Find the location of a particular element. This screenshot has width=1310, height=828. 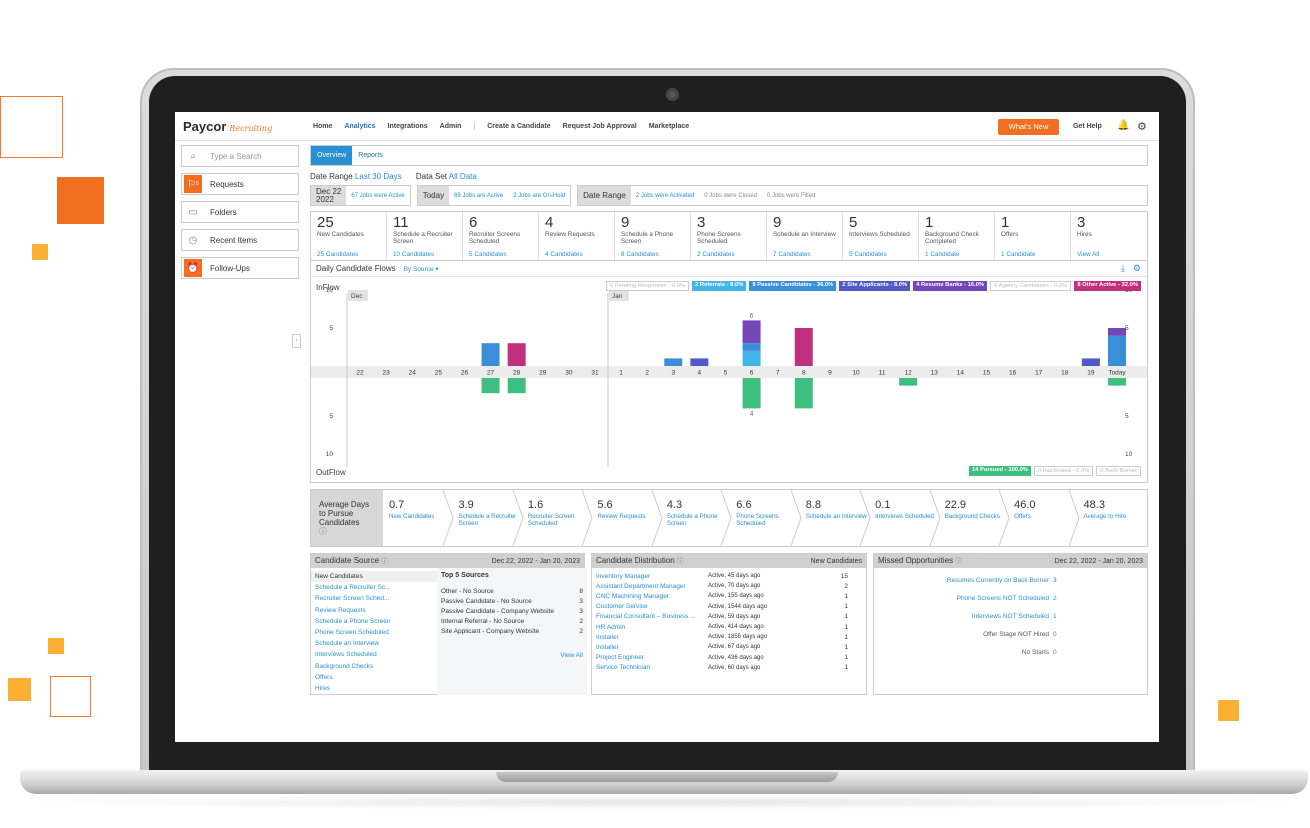

source-stage-item: Schedule an Interview is located at coordinates (347, 644).